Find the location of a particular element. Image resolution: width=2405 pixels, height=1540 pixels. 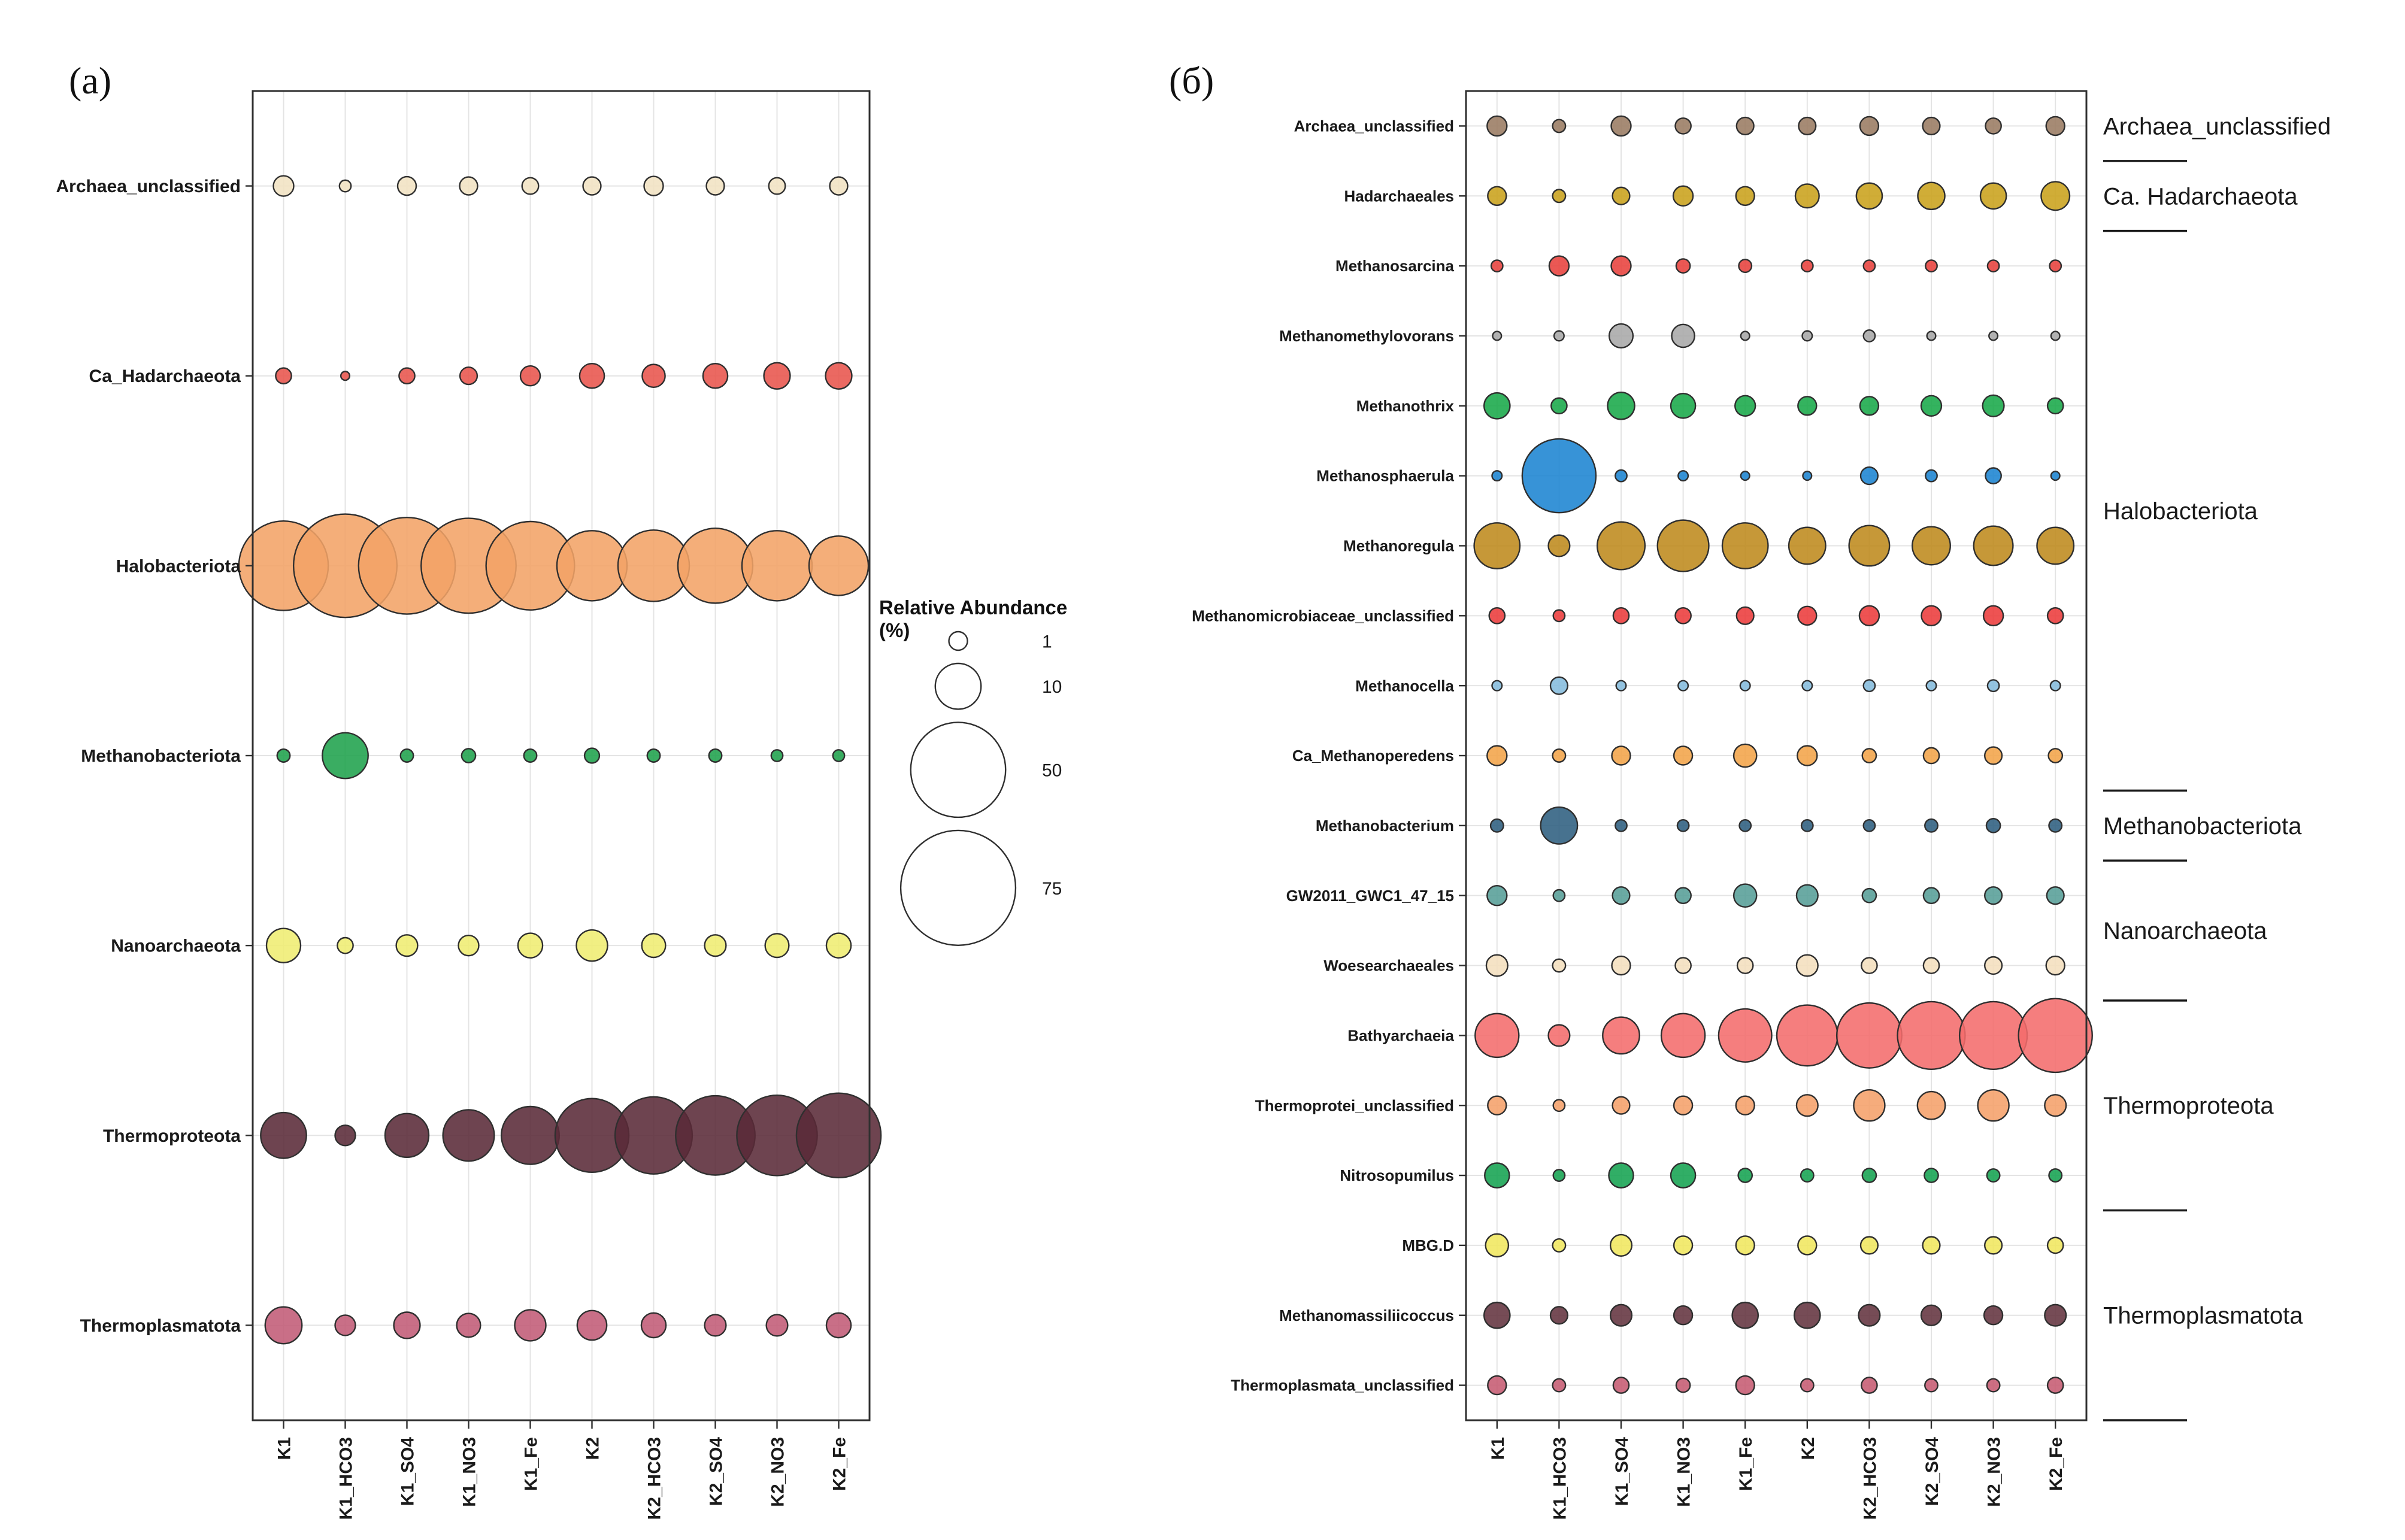

y-axis-label: Methanoregula is located at coordinates (1398, 546).